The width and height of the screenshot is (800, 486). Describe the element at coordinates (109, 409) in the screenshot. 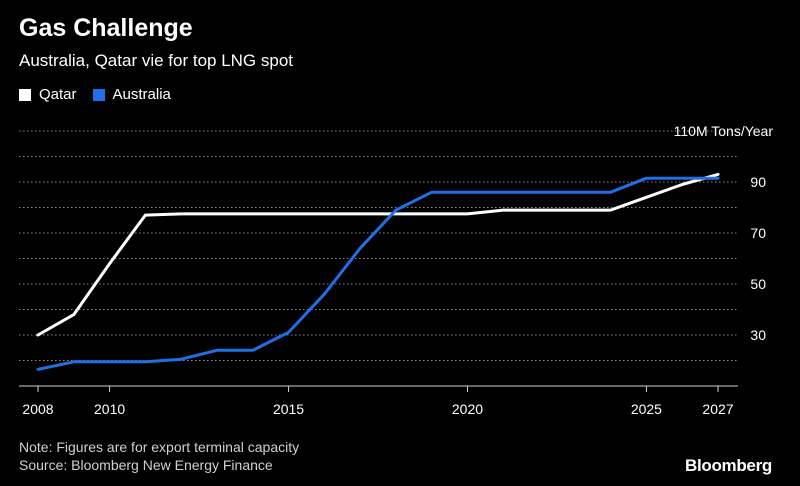

I see `x-tick-label: 2010` at that location.